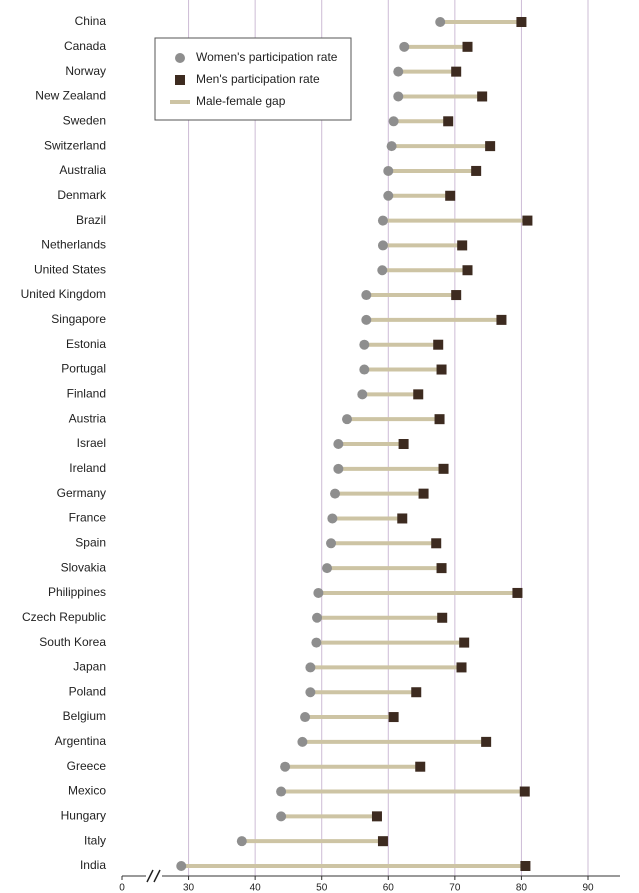 This screenshot has height=893, width=639. Describe the element at coordinates (84, 567) in the screenshot. I see `y-tick-label: Slovakia` at that location.